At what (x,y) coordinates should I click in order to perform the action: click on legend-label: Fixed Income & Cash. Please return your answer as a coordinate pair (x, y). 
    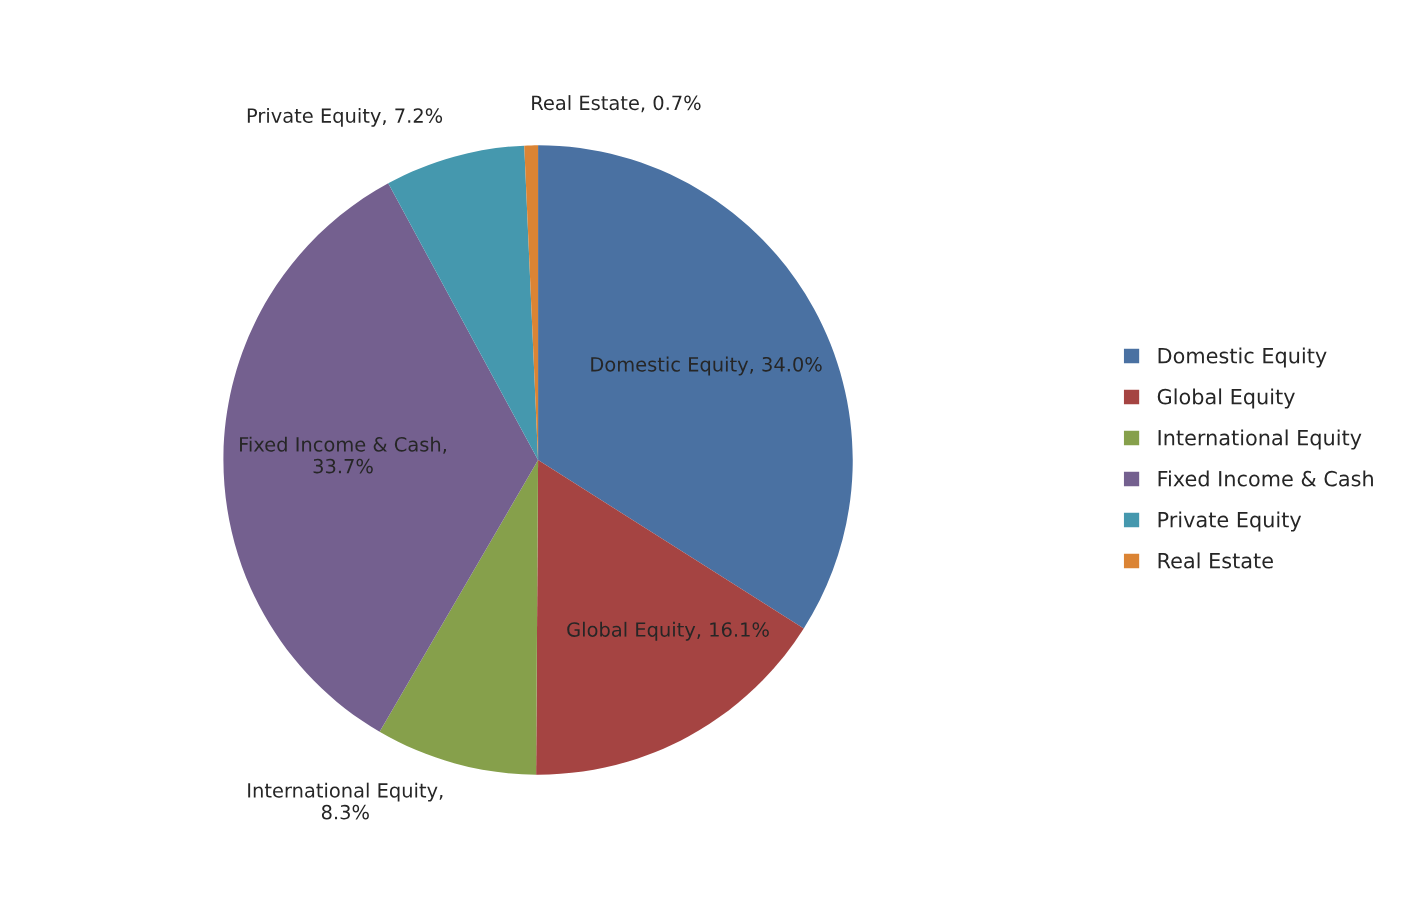
    Looking at the image, I should click on (1265, 478).